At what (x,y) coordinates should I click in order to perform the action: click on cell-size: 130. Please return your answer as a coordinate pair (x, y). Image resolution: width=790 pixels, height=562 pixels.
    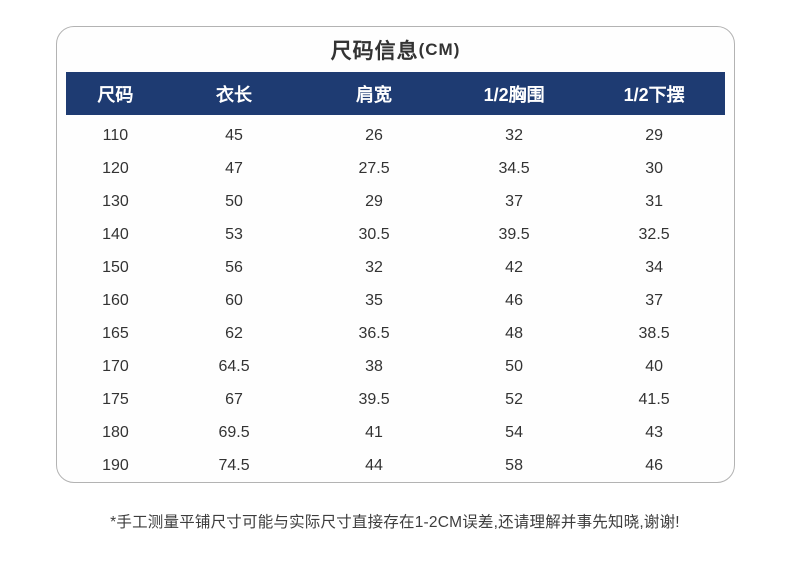
    Looking at the image, I should click on (115, 201).